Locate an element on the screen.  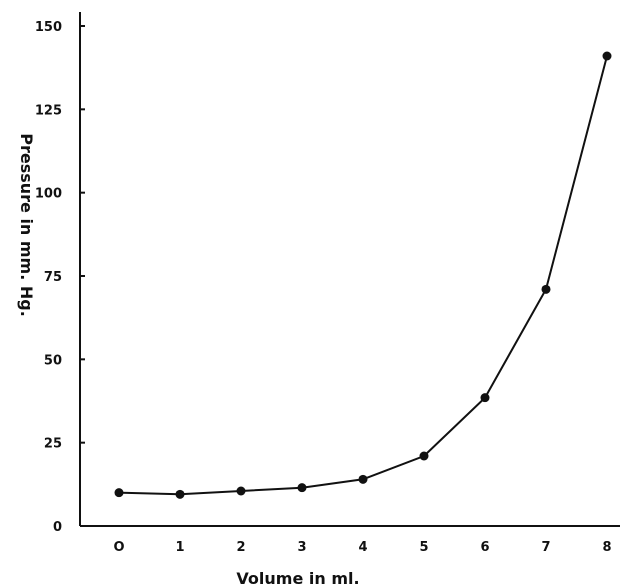
x-tick-label: 3 is located at coordinates (301, 547).